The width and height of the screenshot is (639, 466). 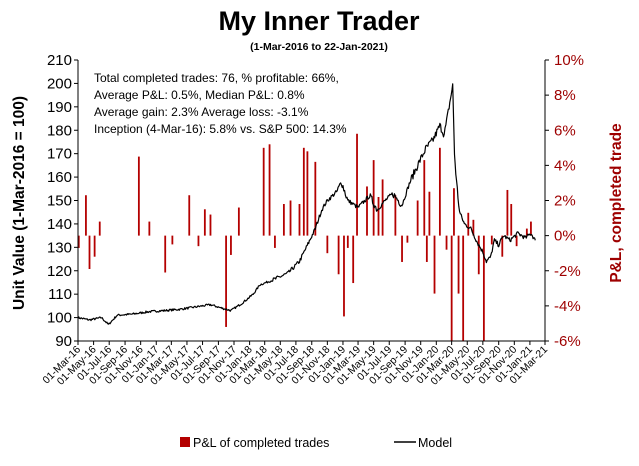 I want to click on left-tick-label: 140, so click(x=59, y=224).